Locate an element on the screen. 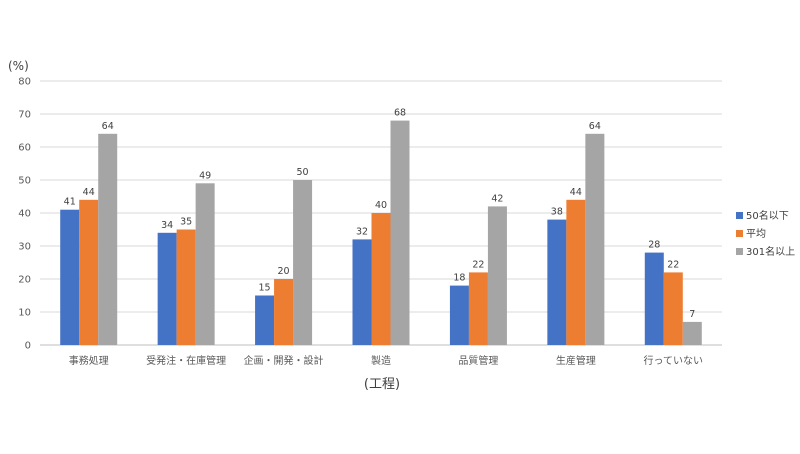  legend-label: 50名以下 is located at coordinates (767, 215).